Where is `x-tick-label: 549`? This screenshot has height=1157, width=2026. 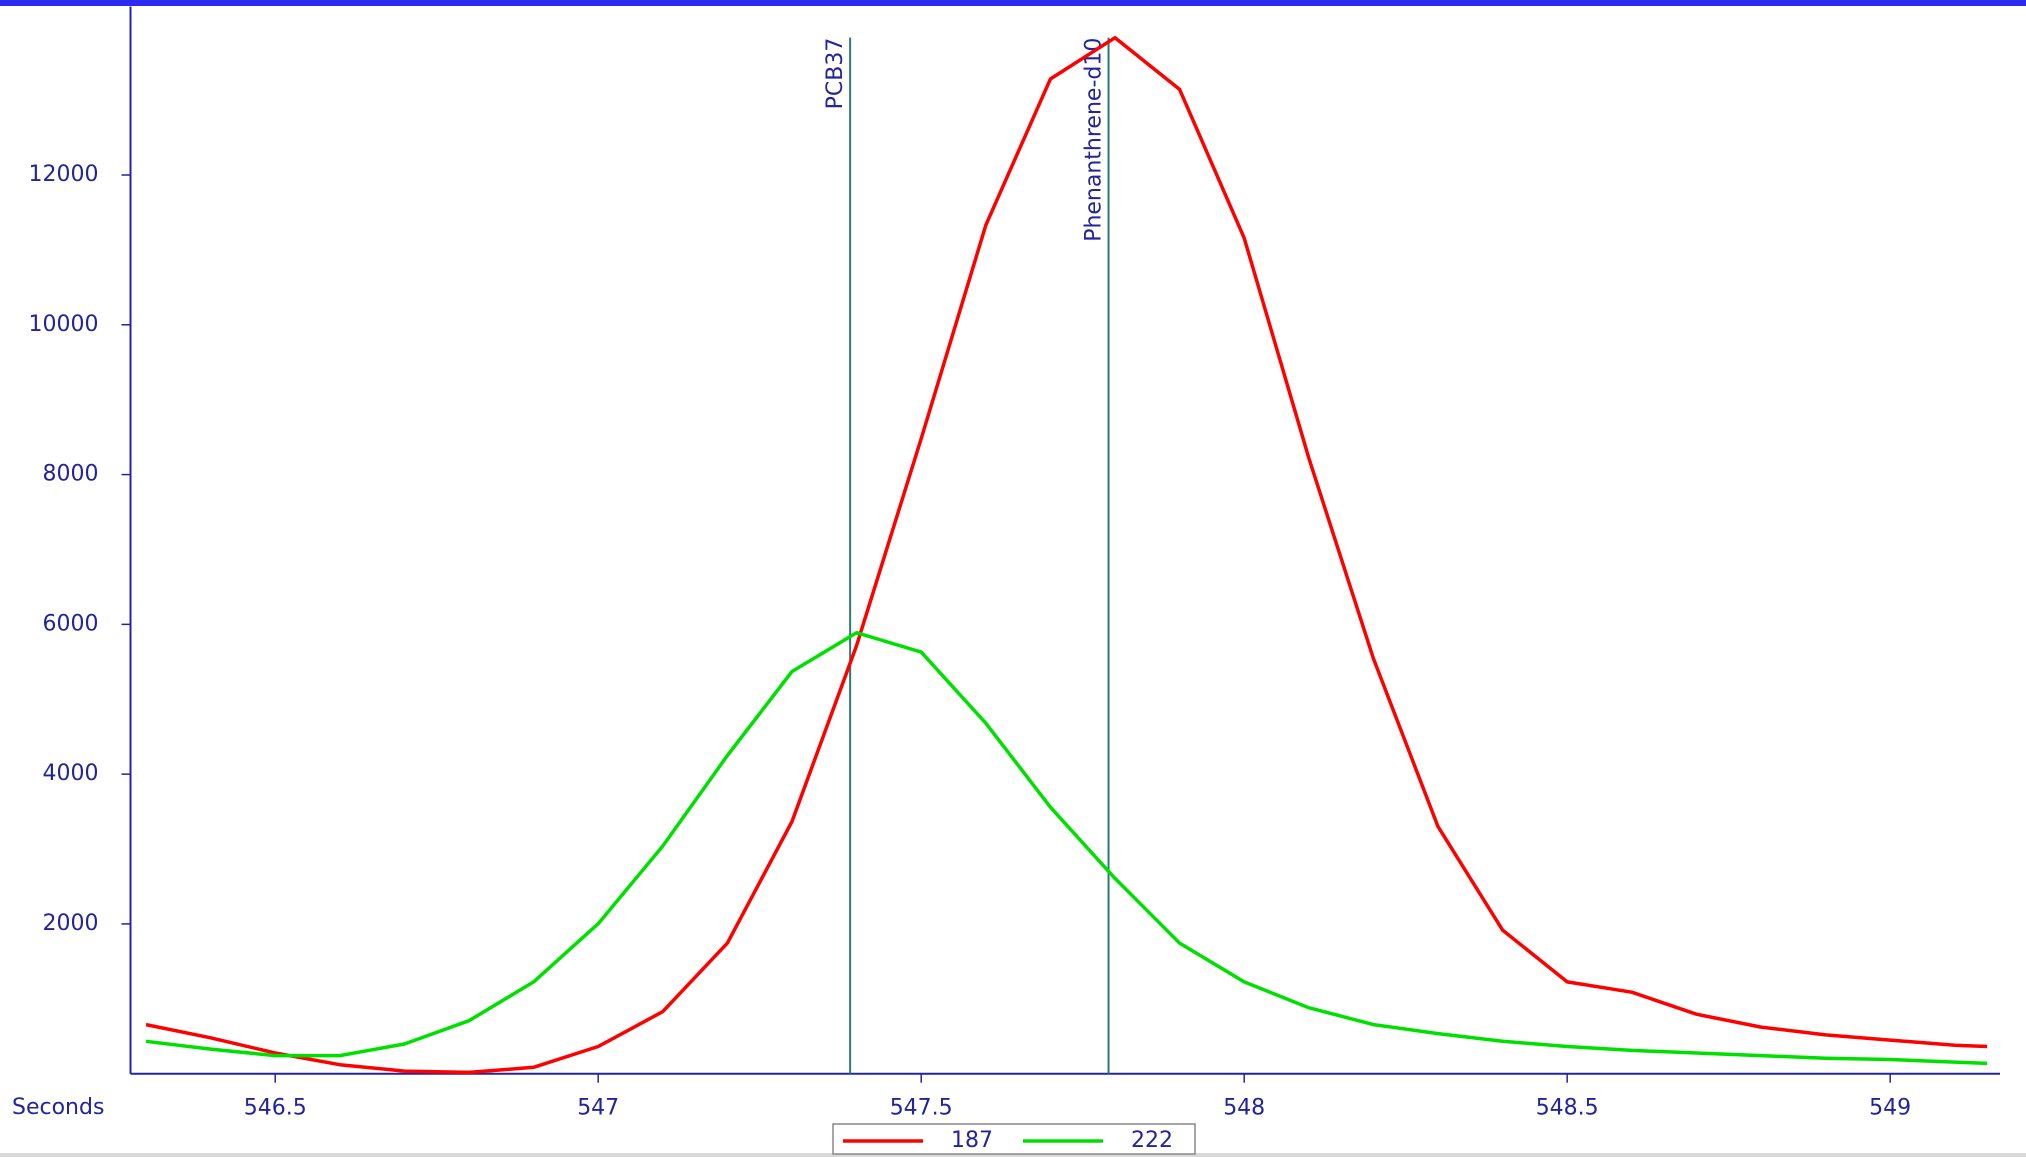 x-tick-label: 549 is located at coordinates (1890, 1108).